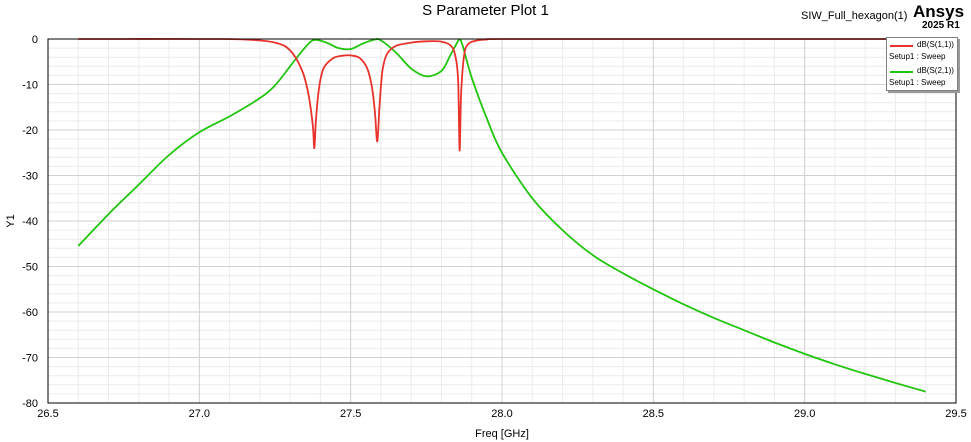  What do you see at coordinates (922, 77) in the screenshot?
I see `legend-entry-s21: dB(S(2,1)) Setup1 : Sweep` at bounding box center [922, 77].